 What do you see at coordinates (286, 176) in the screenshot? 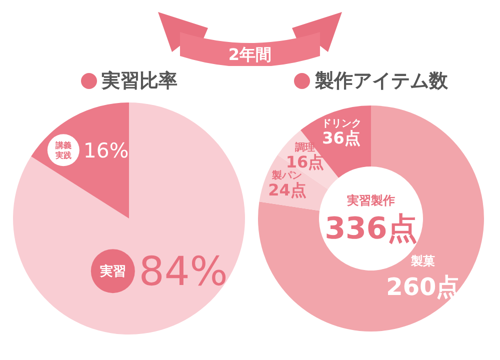
I see `slice-label: 製パン` at bounding box center [286, 176].